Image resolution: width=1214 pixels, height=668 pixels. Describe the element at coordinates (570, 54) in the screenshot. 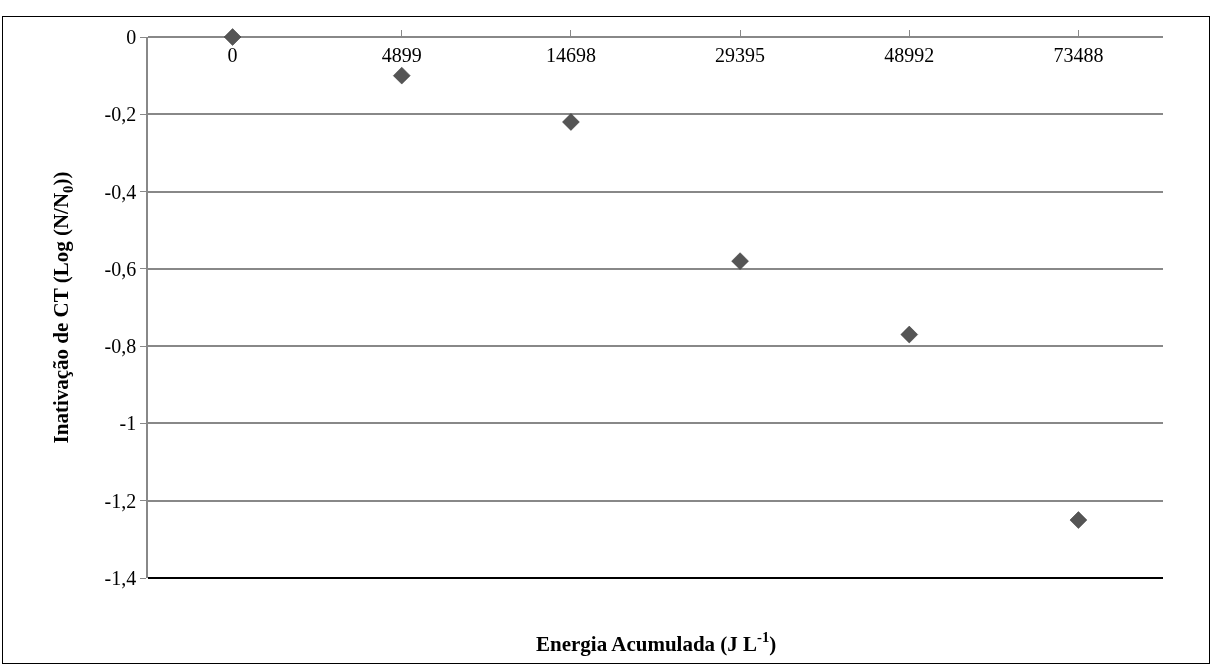

I see `x-tick-label: 14698` at that location.